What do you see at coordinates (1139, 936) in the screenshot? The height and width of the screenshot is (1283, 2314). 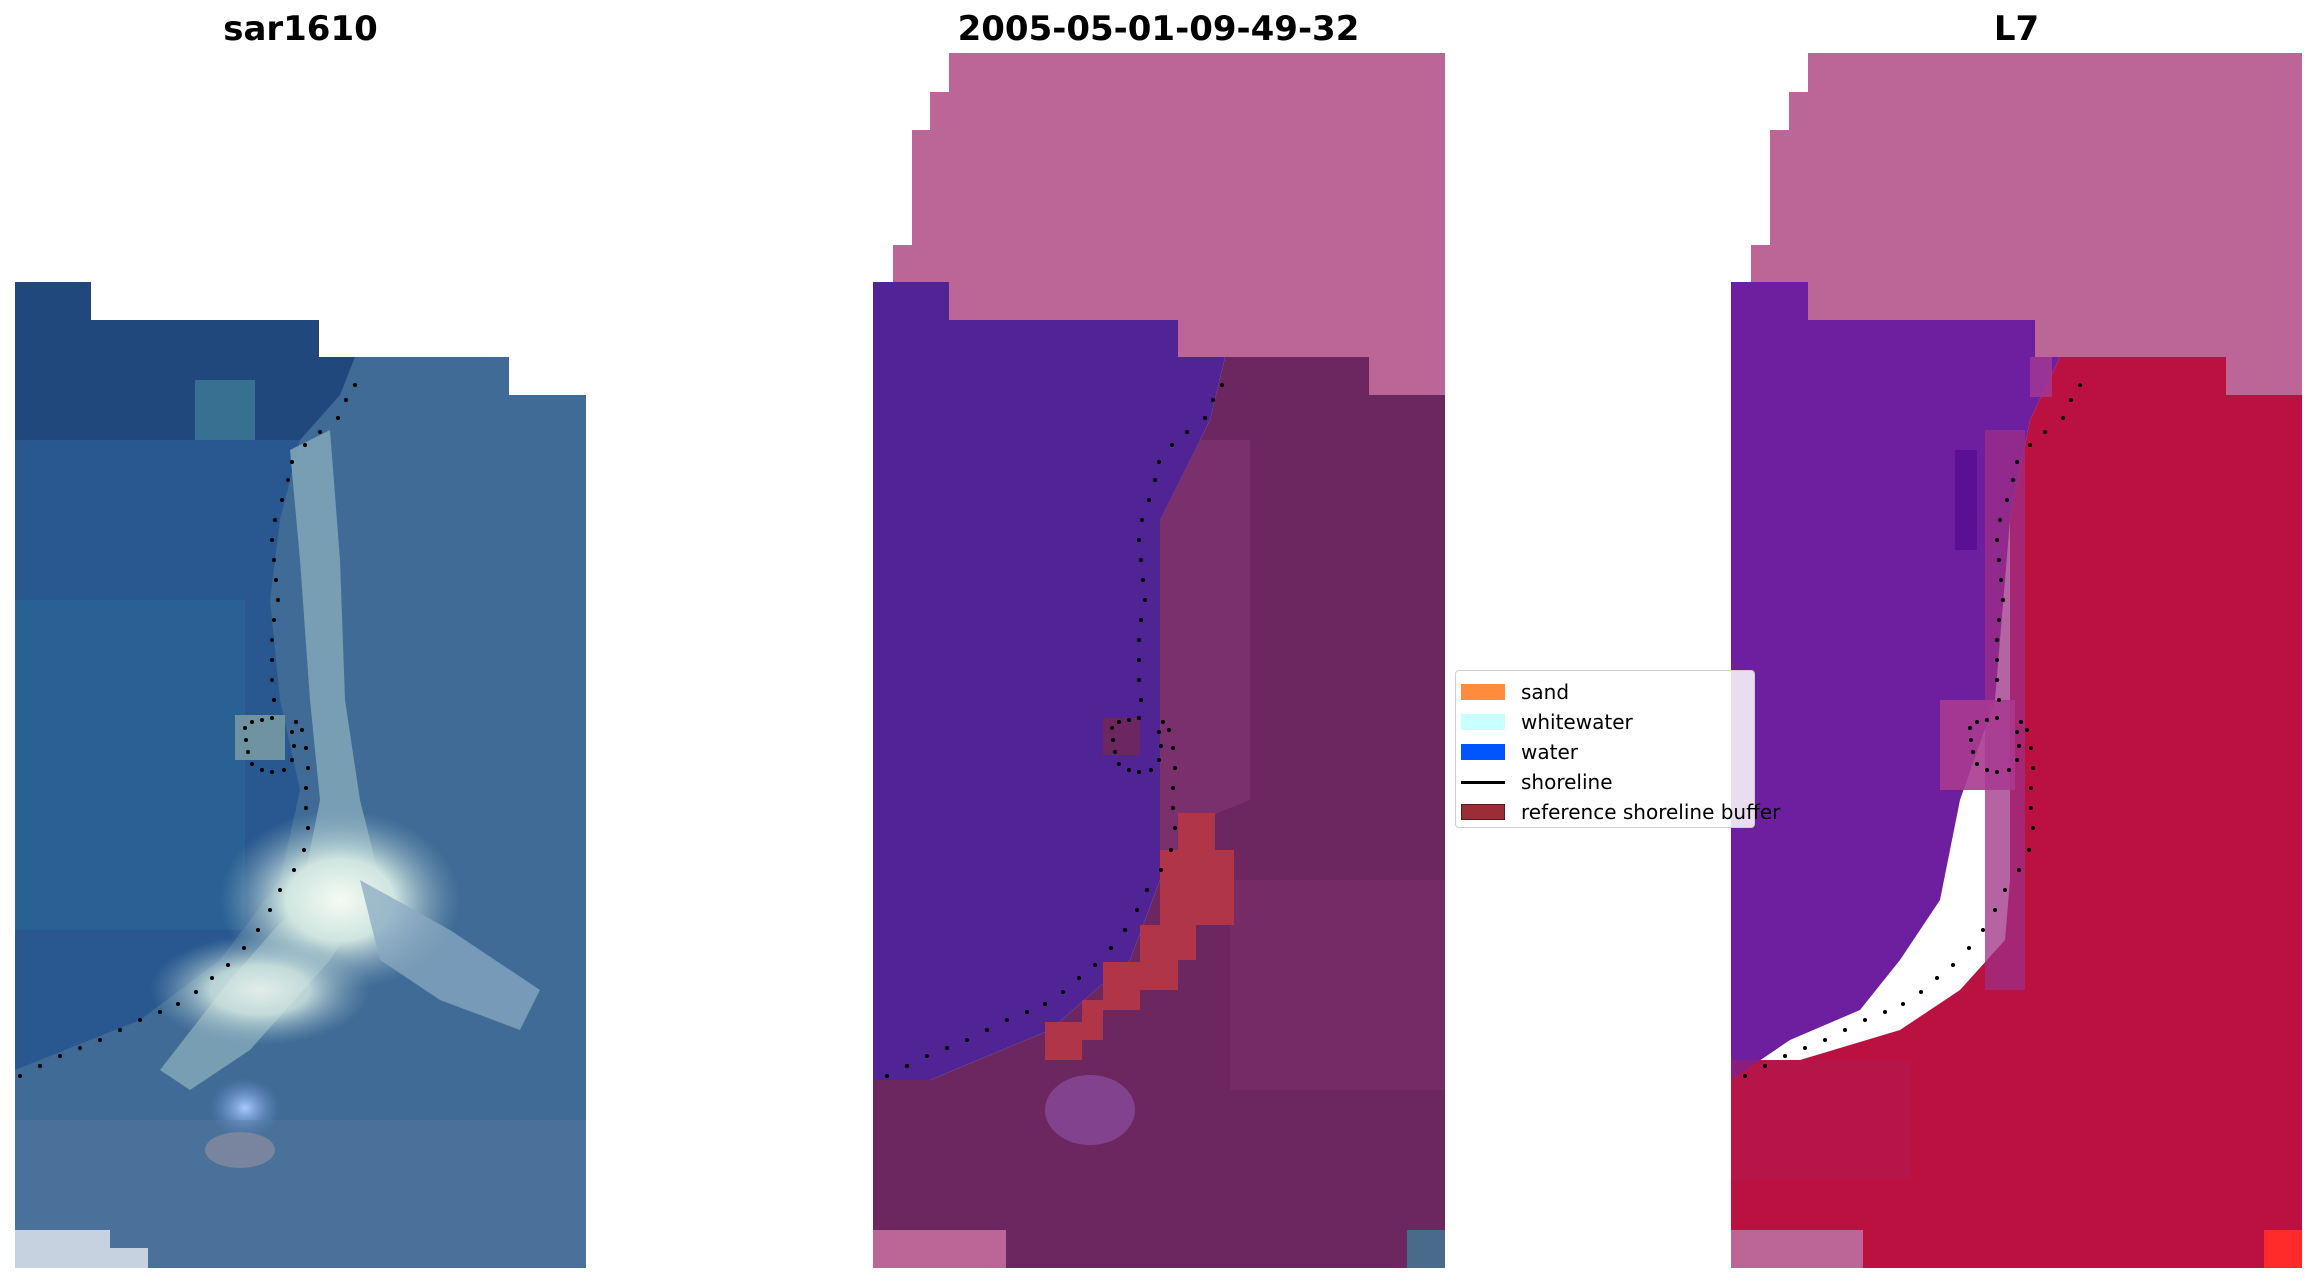 I see `buffer-region` at bounding box center [1139, 936].